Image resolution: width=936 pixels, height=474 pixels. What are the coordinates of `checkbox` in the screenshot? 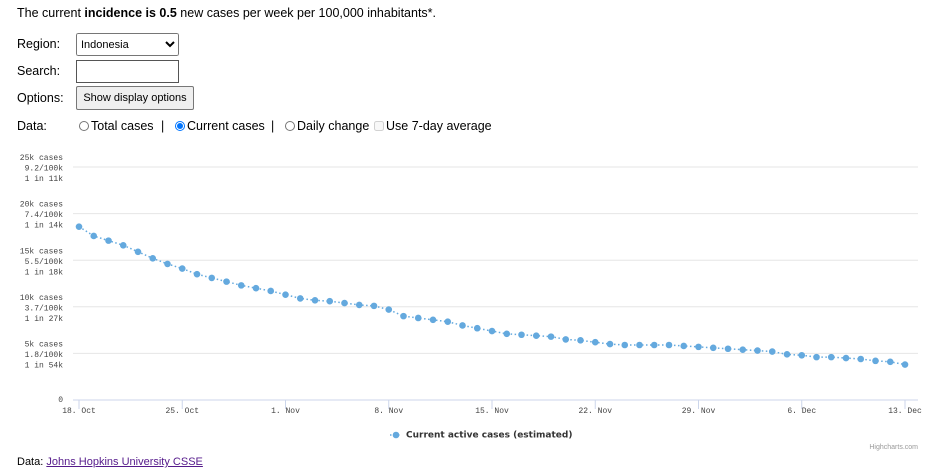 It's located at (379, 126).